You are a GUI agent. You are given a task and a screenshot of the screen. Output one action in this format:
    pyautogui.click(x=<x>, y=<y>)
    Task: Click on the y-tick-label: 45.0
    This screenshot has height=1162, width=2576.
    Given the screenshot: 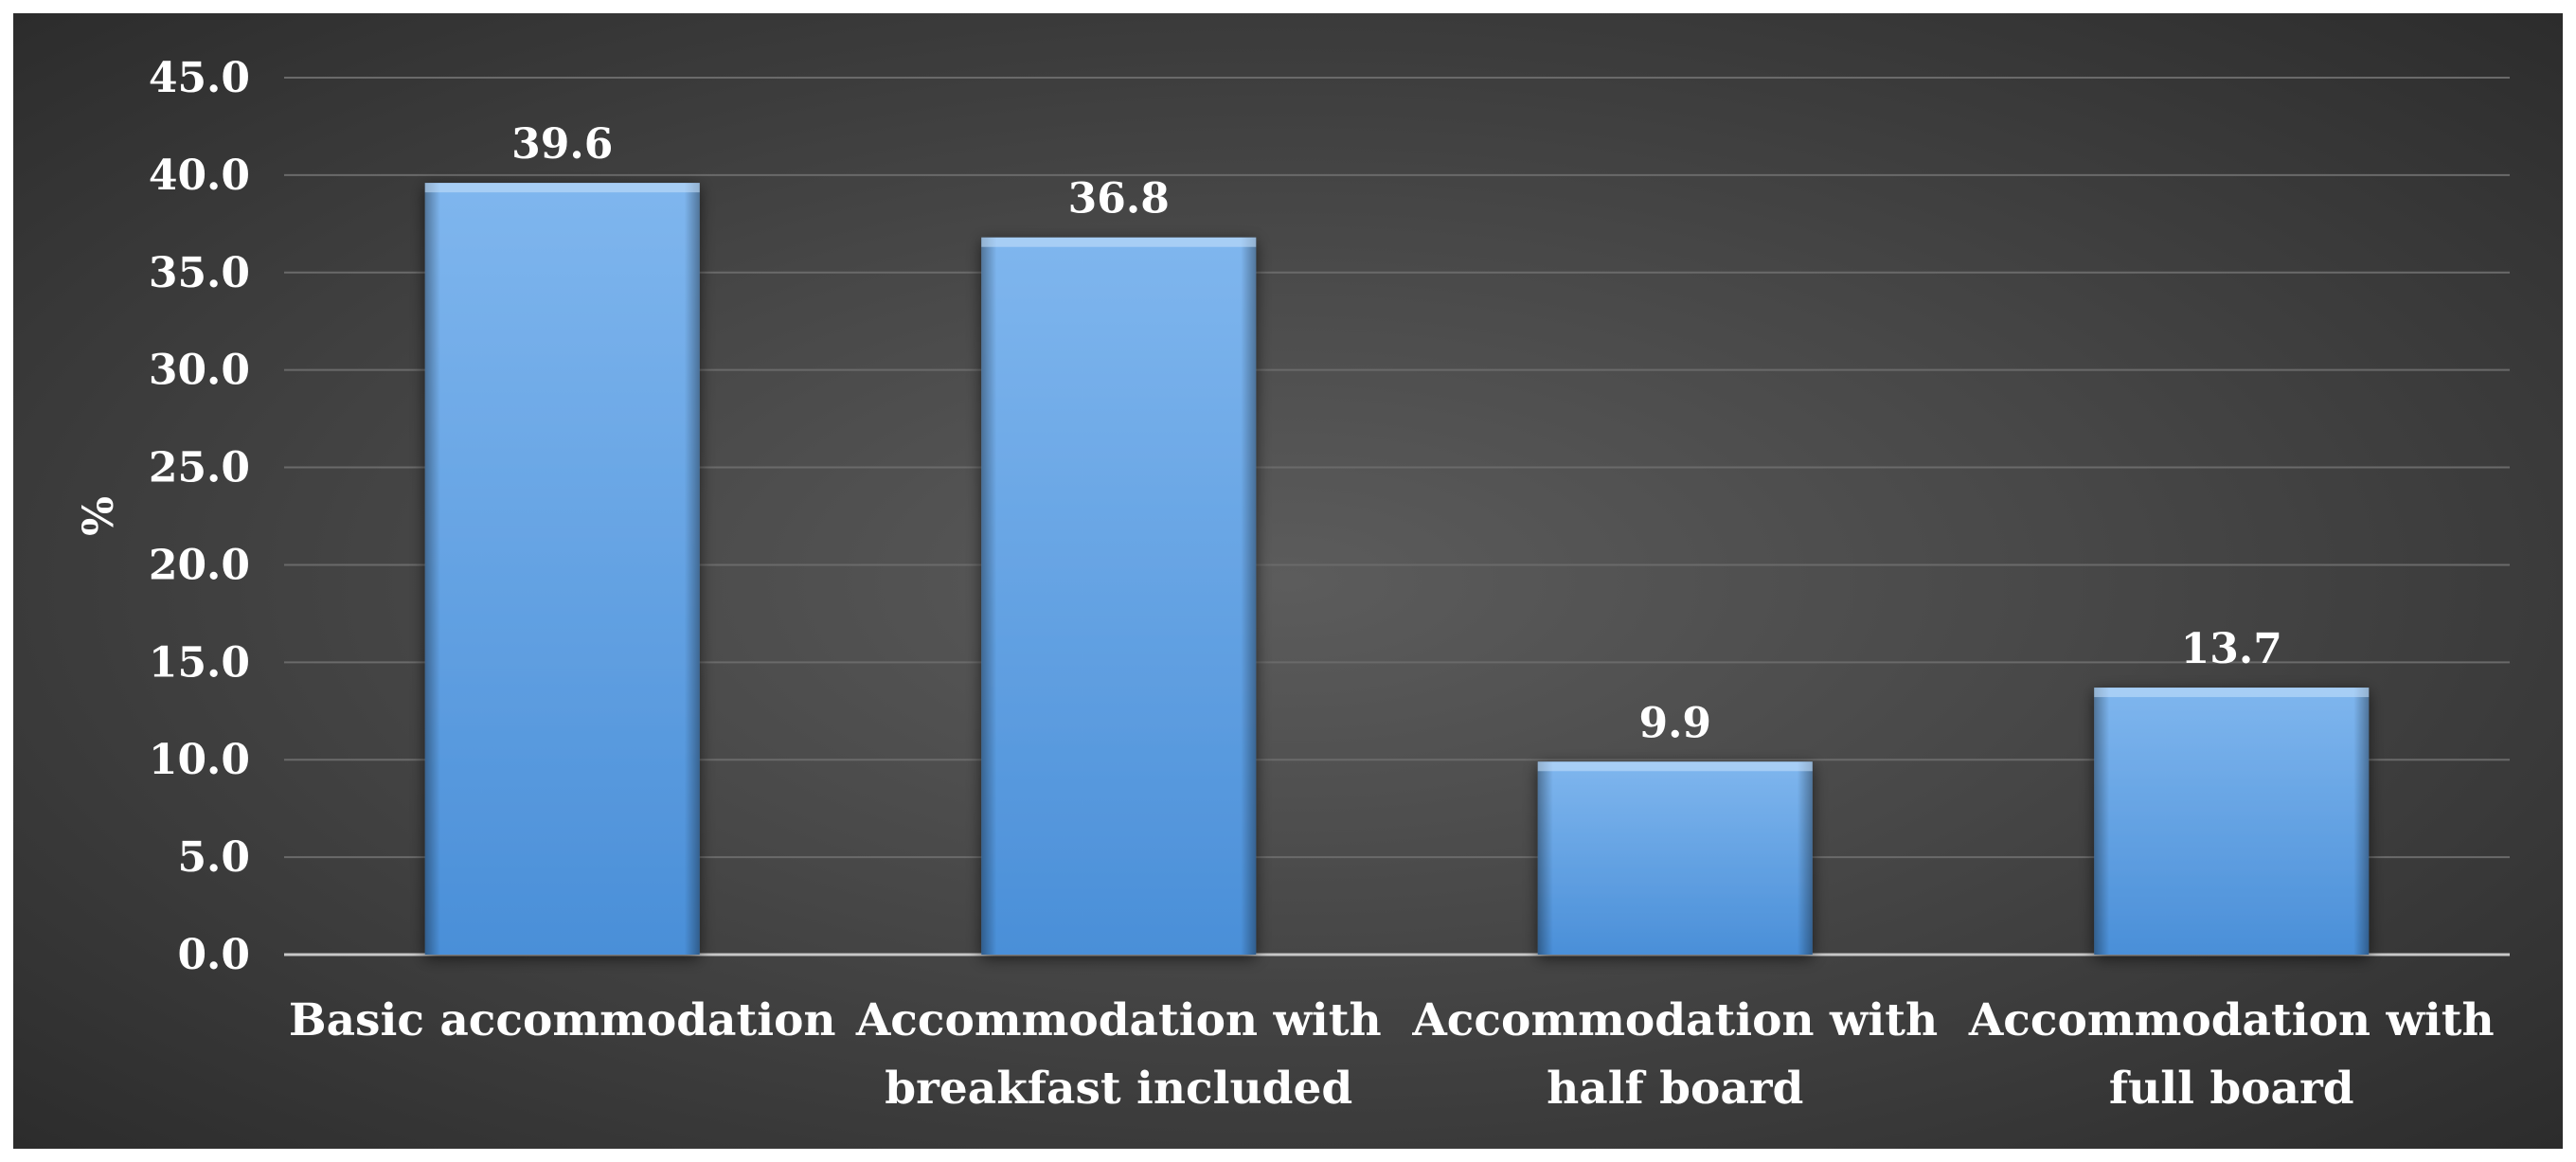 What is the action you would take?
    pyautogui.click(x=199, y=78)
    